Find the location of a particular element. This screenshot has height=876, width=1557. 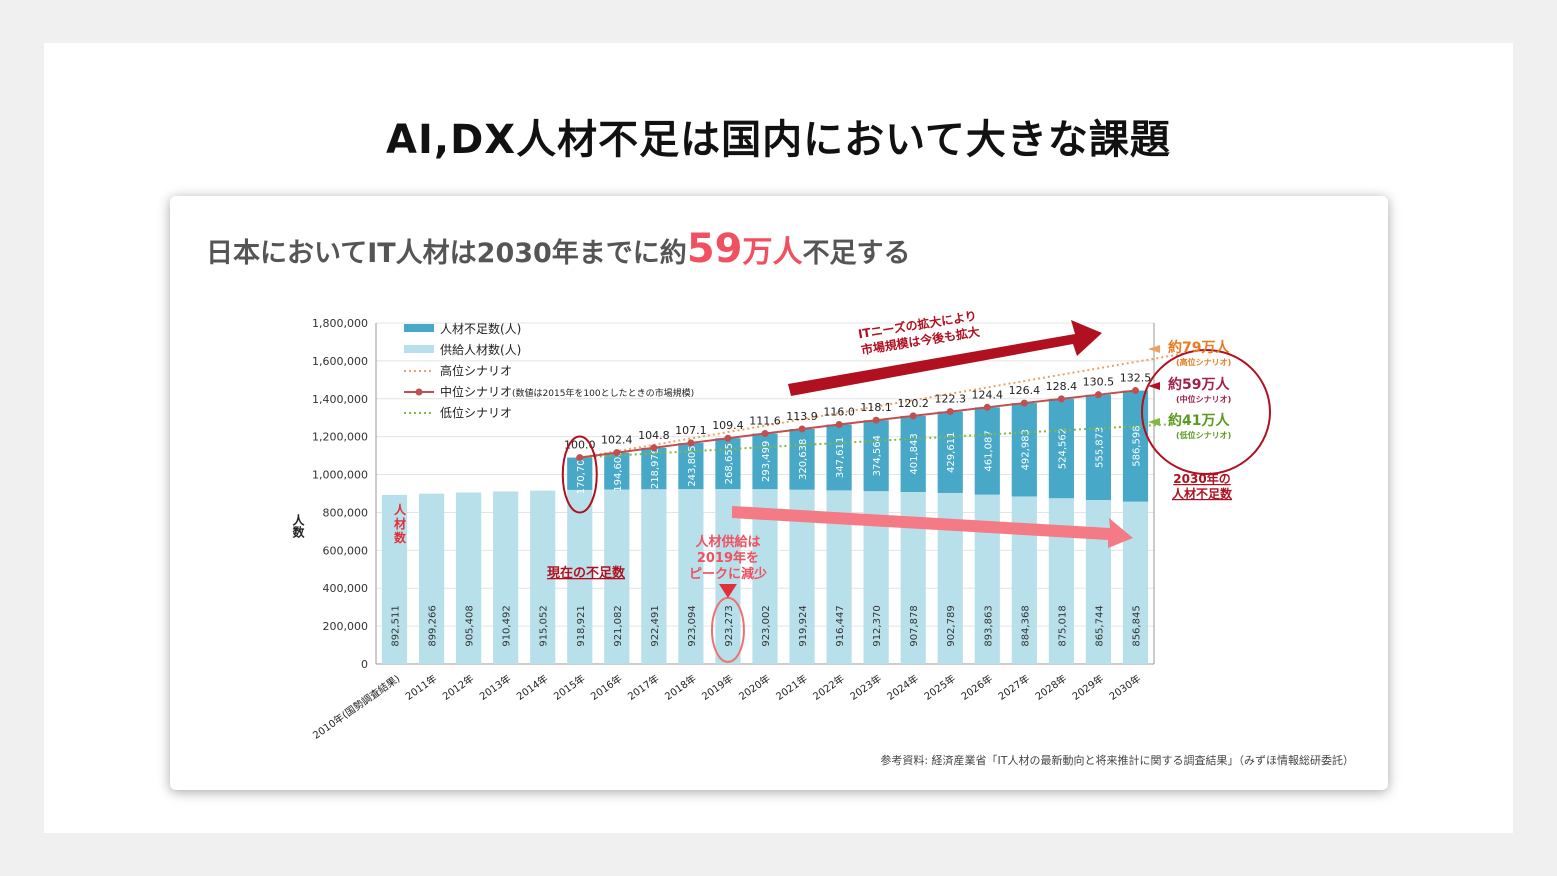

x-tick-label: 2013年 is located at coordinates (495, 687).